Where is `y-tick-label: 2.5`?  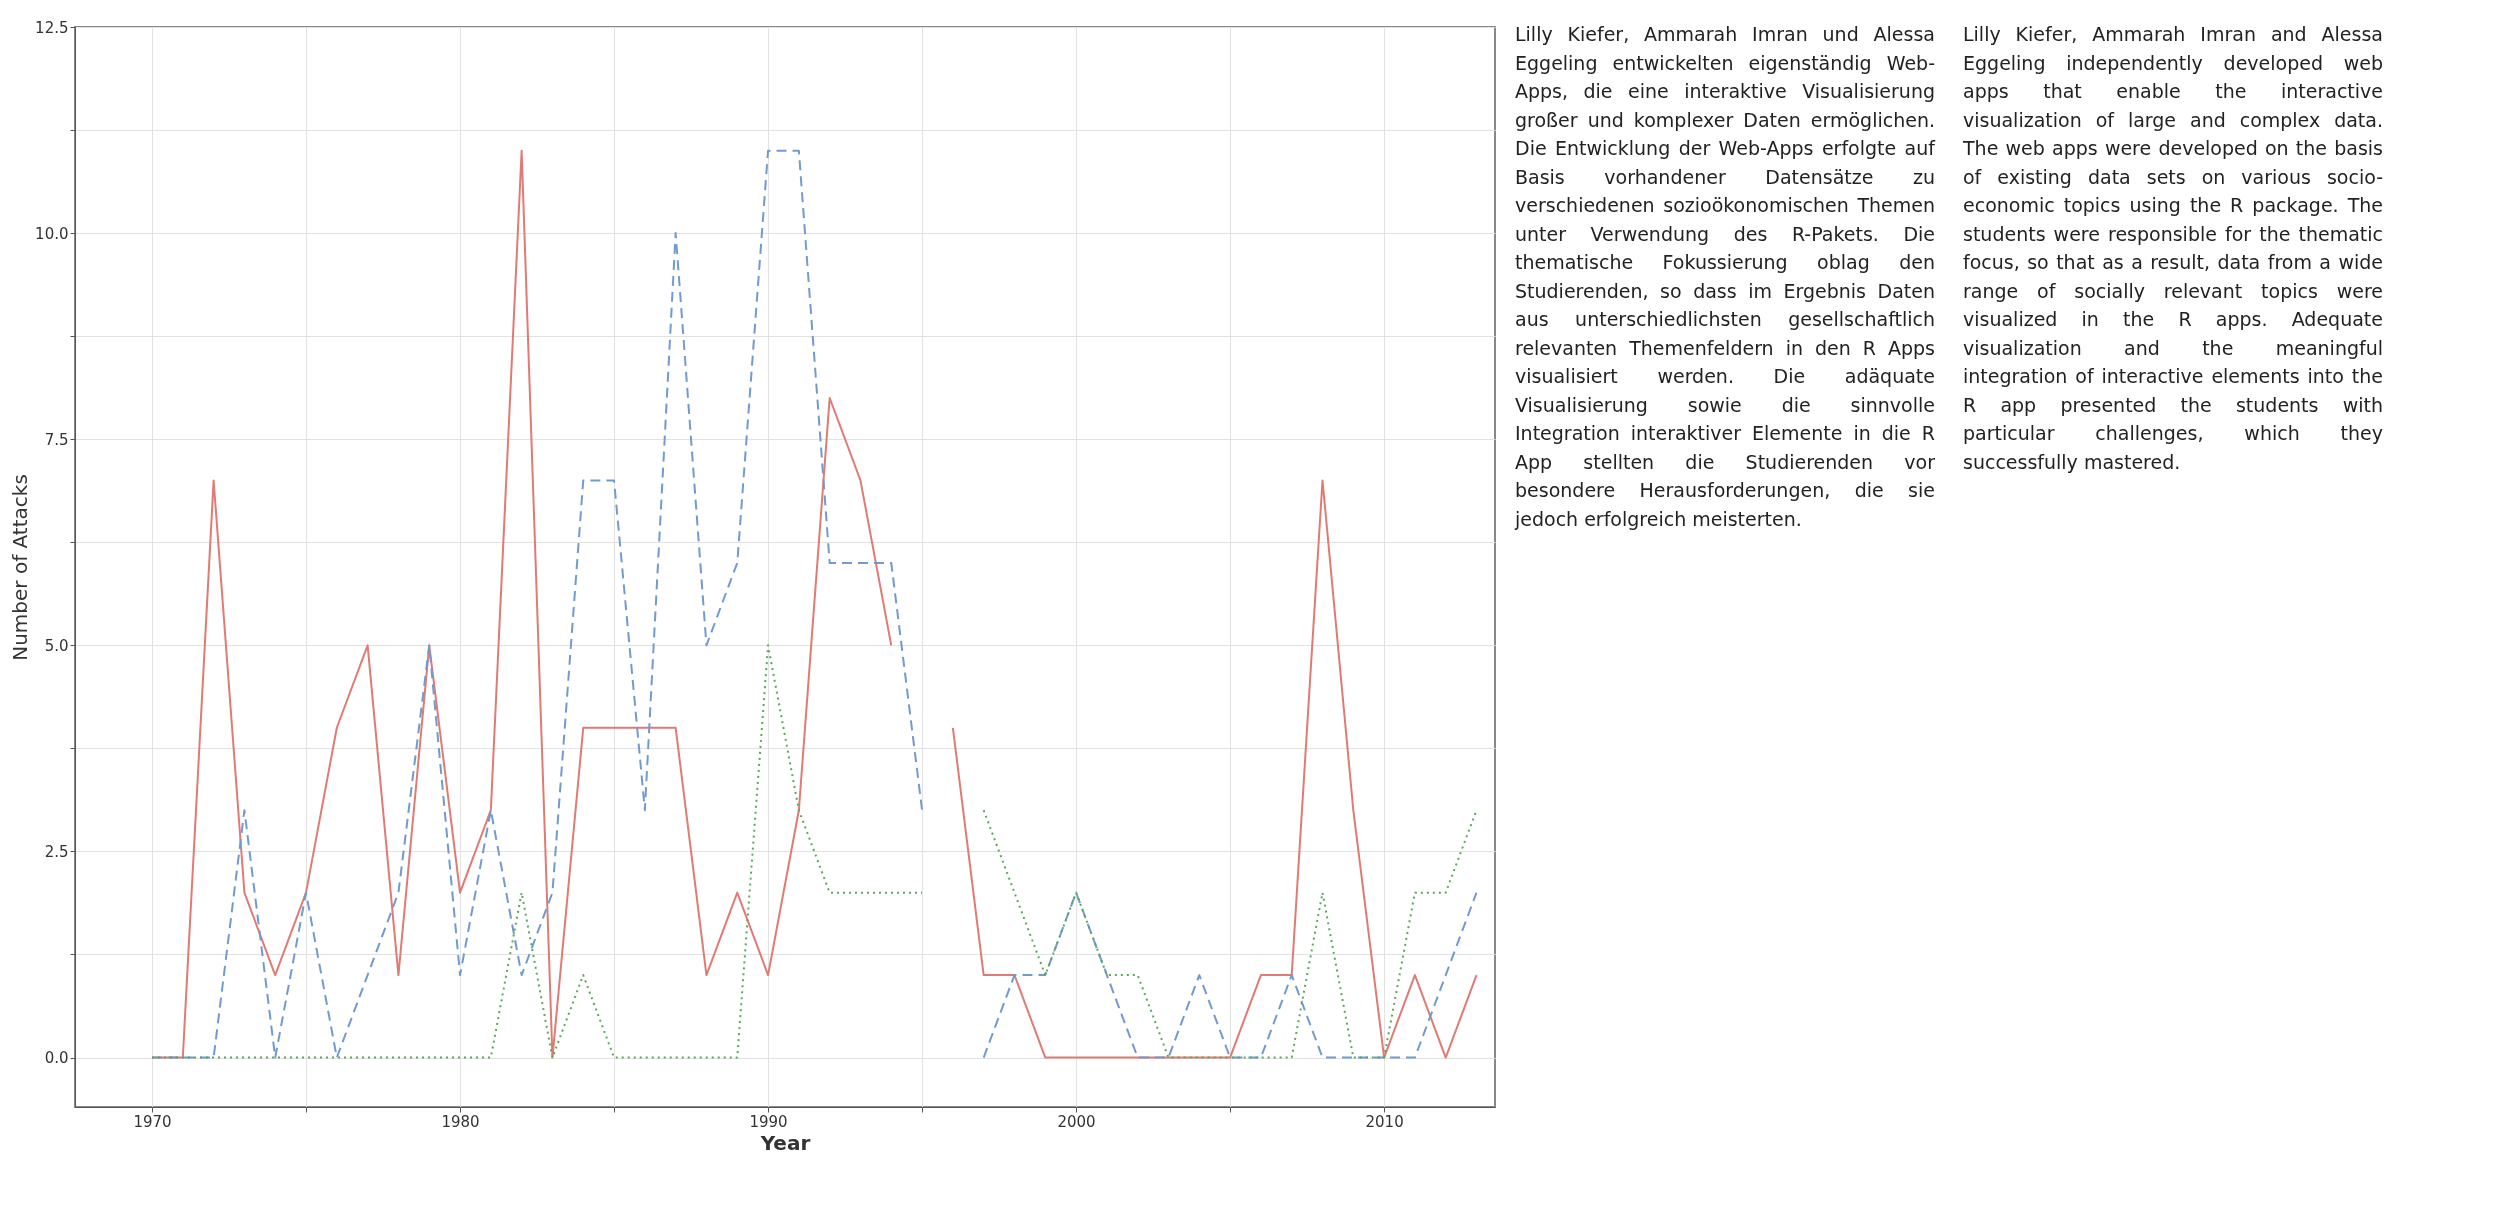 y-tick-label: 2.5 is located at coordinates (56, 851).